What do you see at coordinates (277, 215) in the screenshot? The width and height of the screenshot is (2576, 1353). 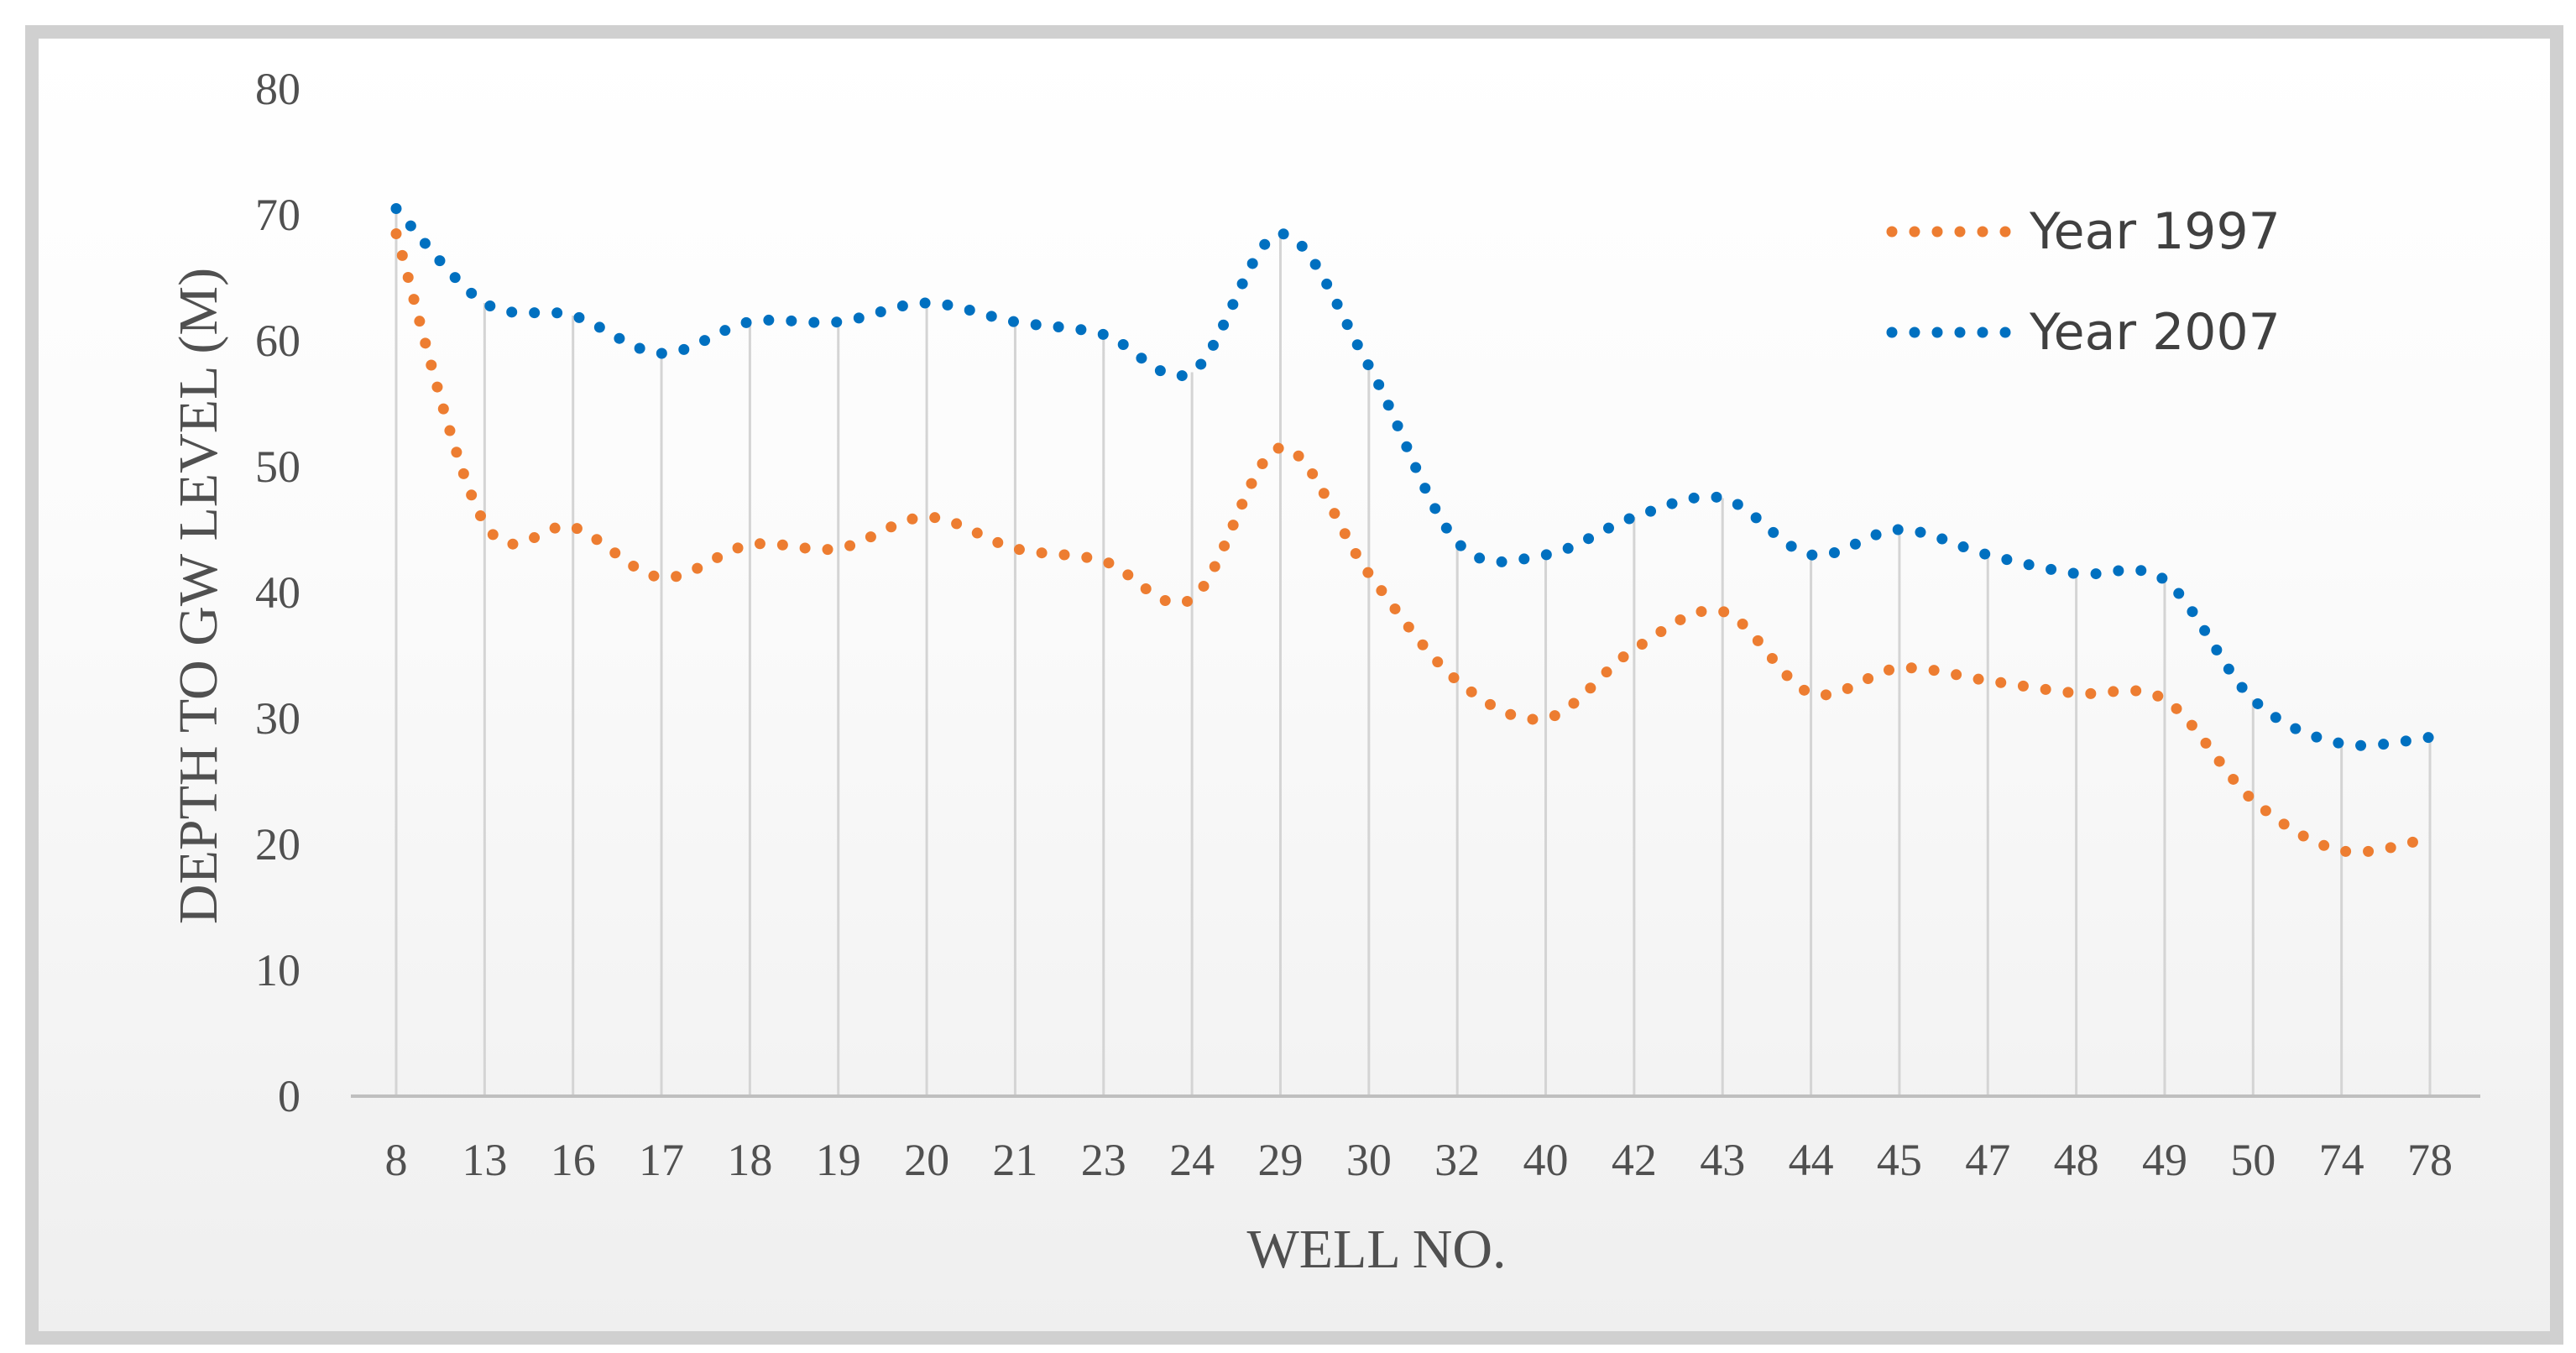 I see `y-tick-label: 70` at bounding box center [277, 215].